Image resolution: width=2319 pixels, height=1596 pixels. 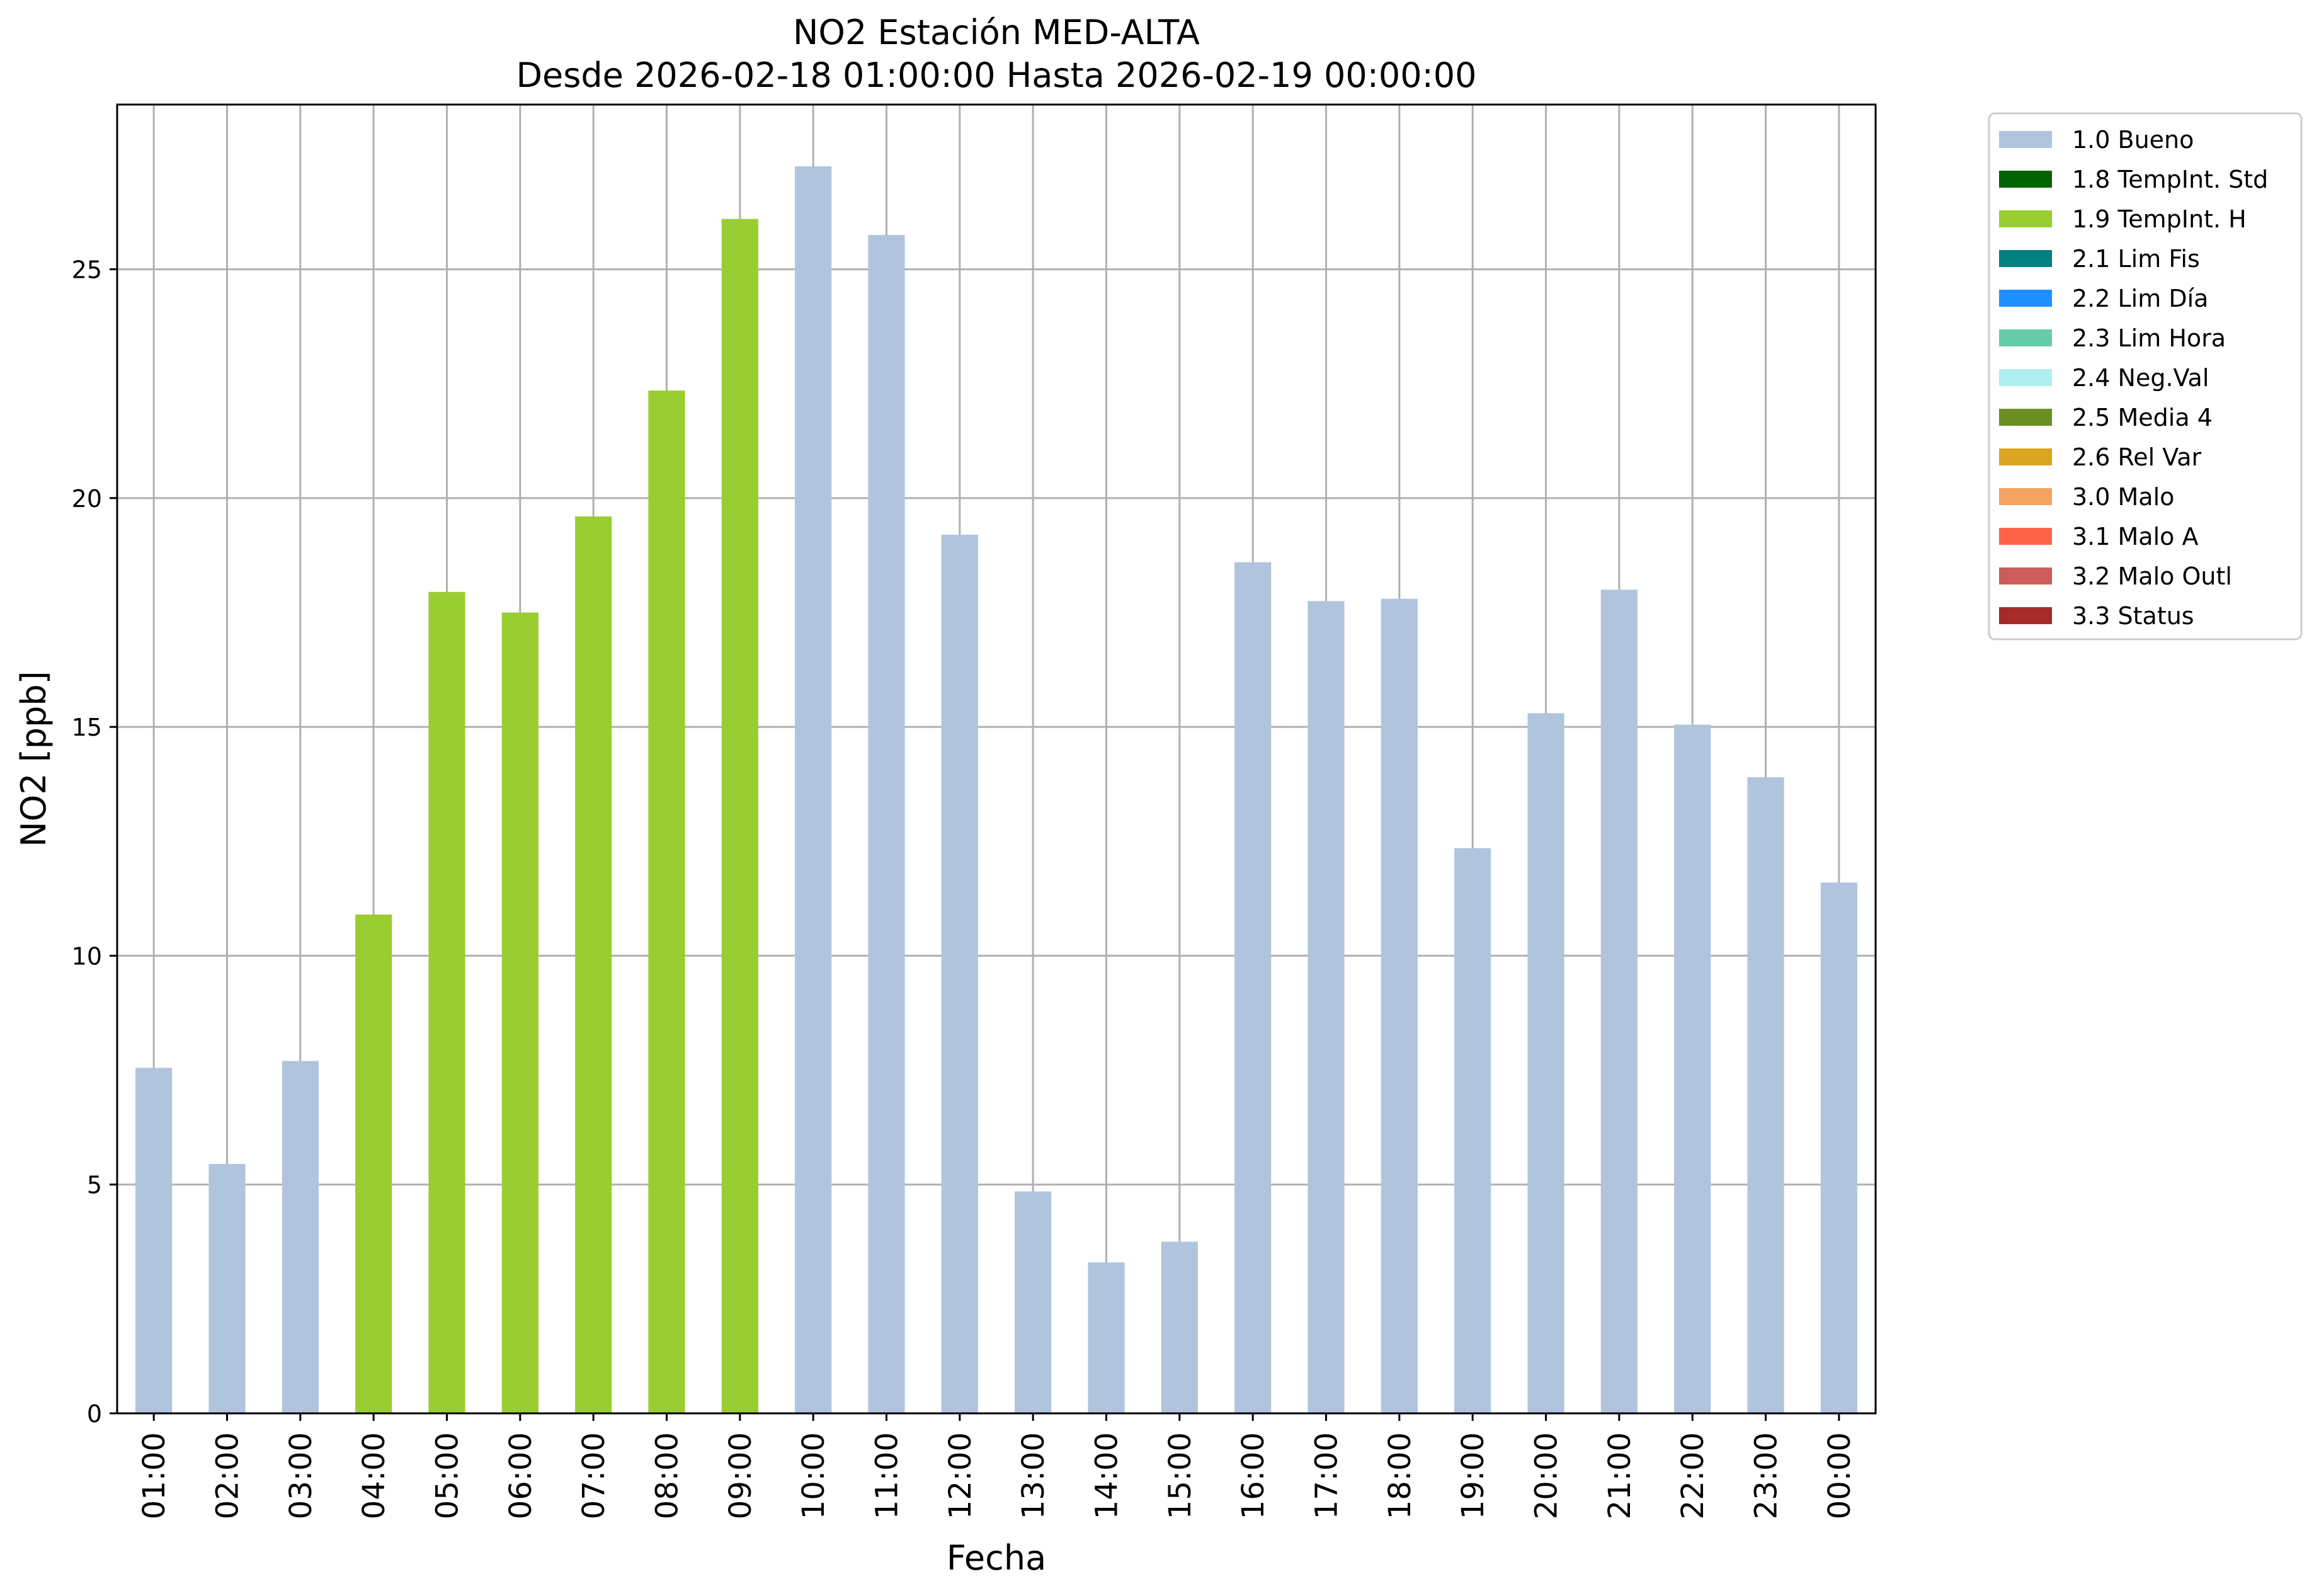 I want to click on x-tick-label: 14:00, so click(x=1107, y=1475).